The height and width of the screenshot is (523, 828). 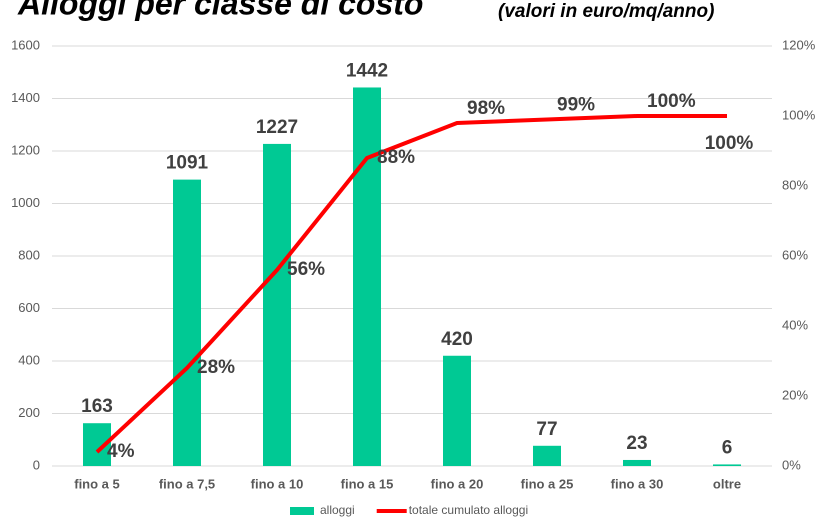 What do you see at coordinates (220, 10) in the screenshot?
I see `chart-title: Alloggi per classe di costo` at bounding box center [220, 10].